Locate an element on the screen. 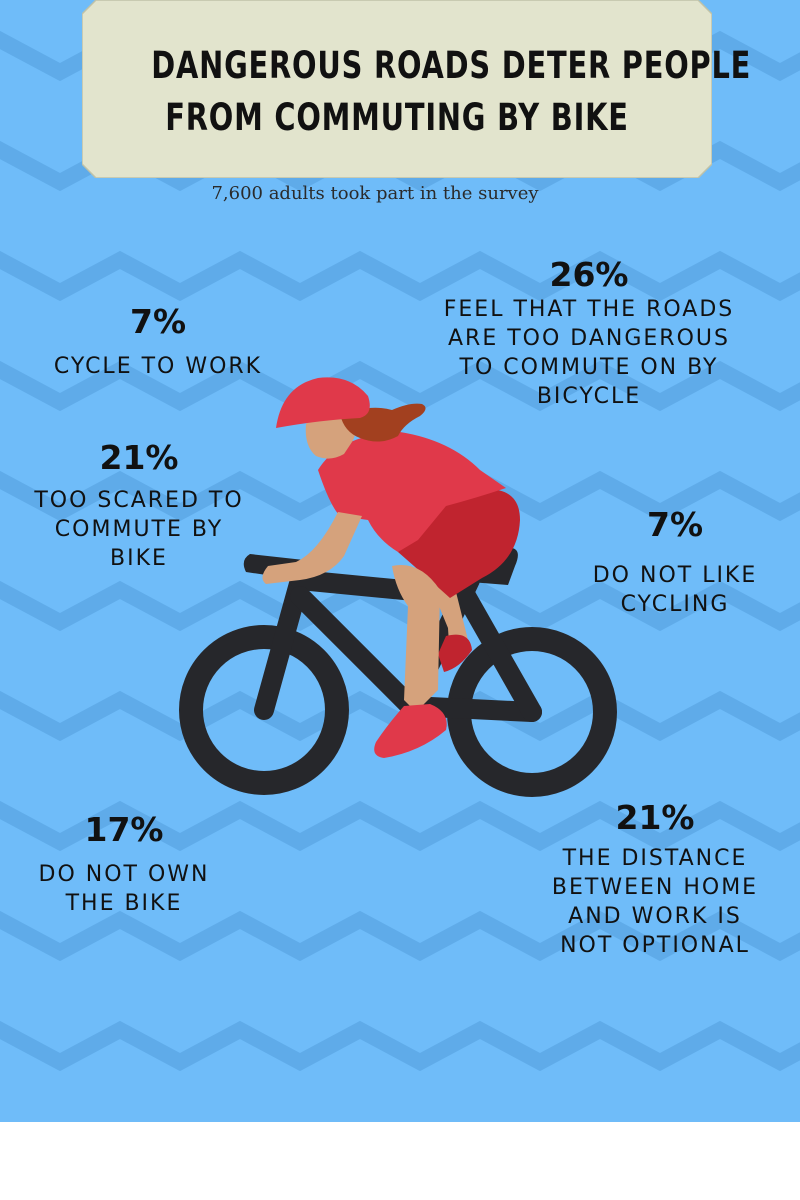 Image resolution: width=800 pixels, height=1200 pixels. title-line-1: DANGEROUS ROADS DETER PEOPLE is located at coordinates (451, 65).